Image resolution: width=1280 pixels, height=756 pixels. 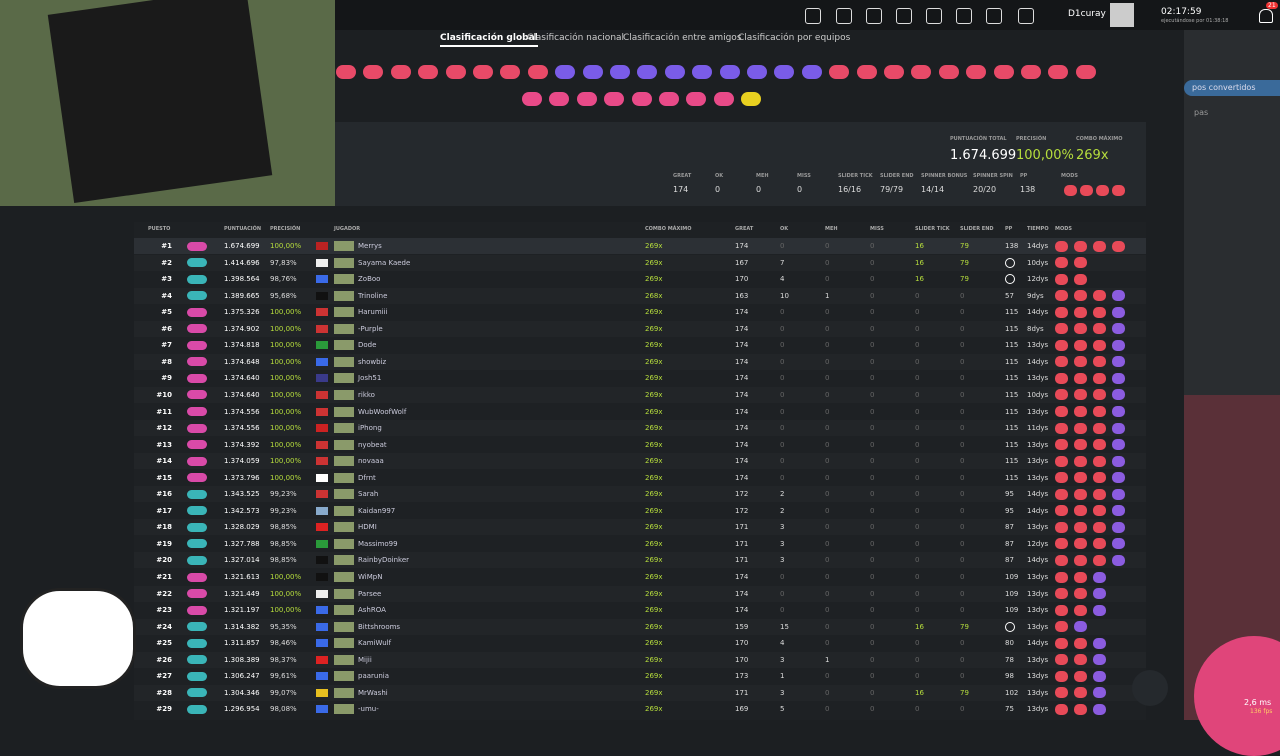 What do you see at coordinates (370, 246) in the screenshot?
I see `player: Merrys` at bounding box center [370, 246].